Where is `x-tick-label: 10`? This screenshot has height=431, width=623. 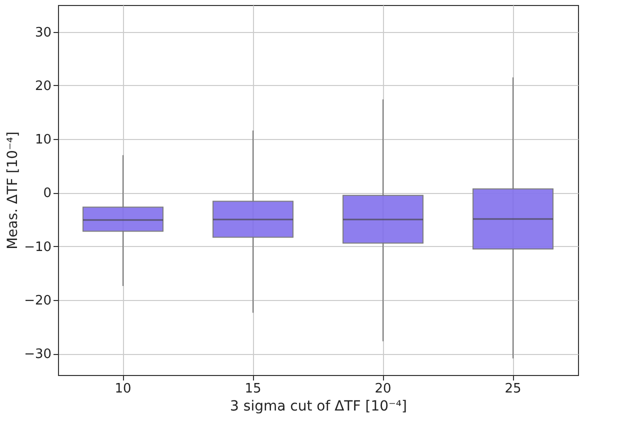
x-tick-label: 10 is located at coordinates (123, 389).